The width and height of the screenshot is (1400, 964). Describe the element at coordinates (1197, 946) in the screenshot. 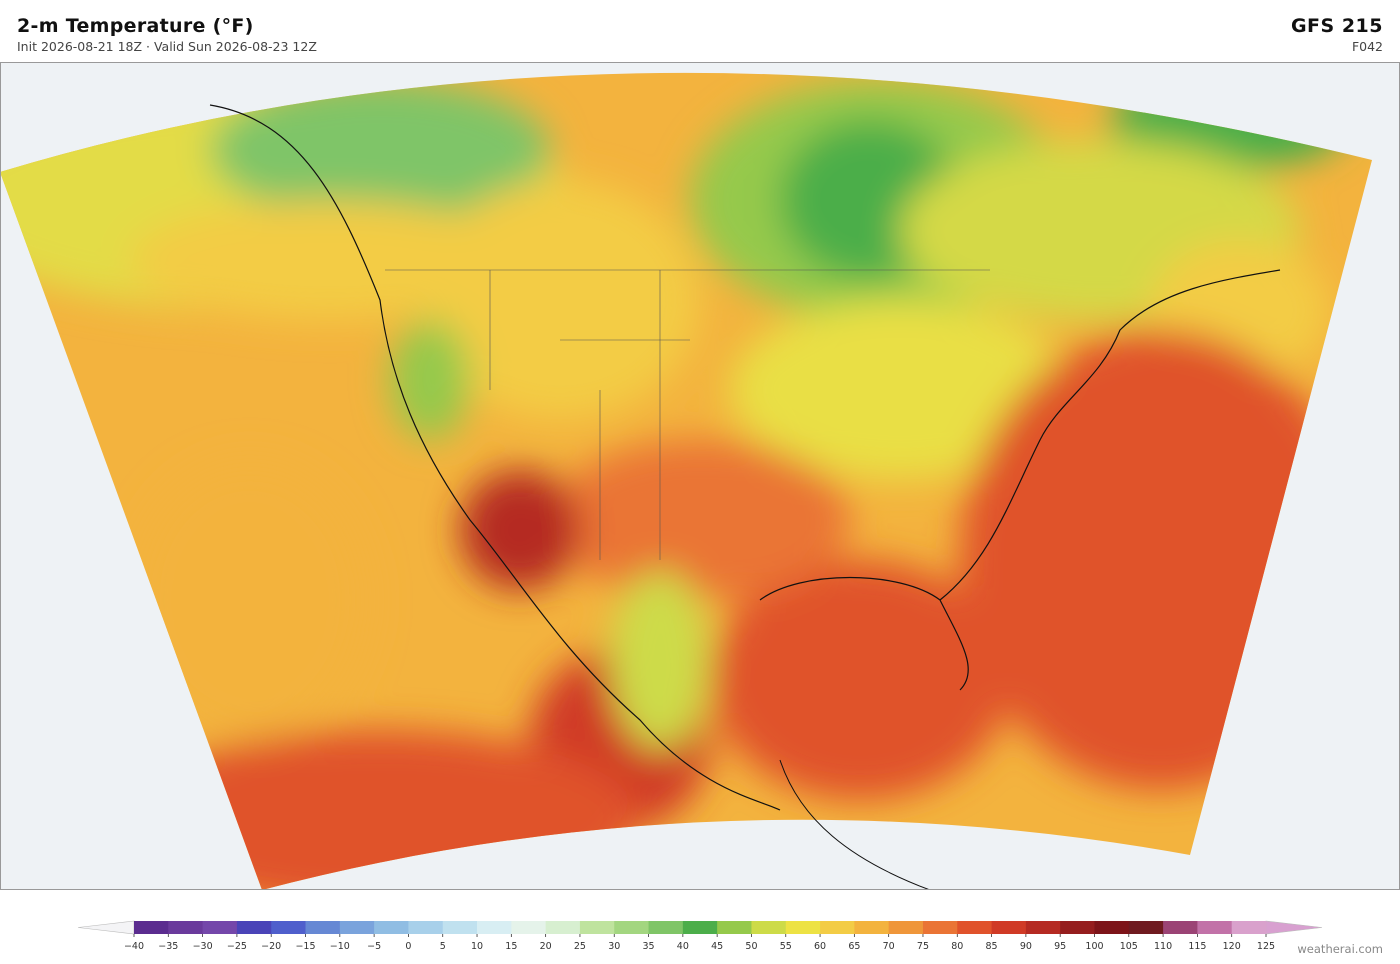

I see `colorbar-tick-label: 115` at that location.